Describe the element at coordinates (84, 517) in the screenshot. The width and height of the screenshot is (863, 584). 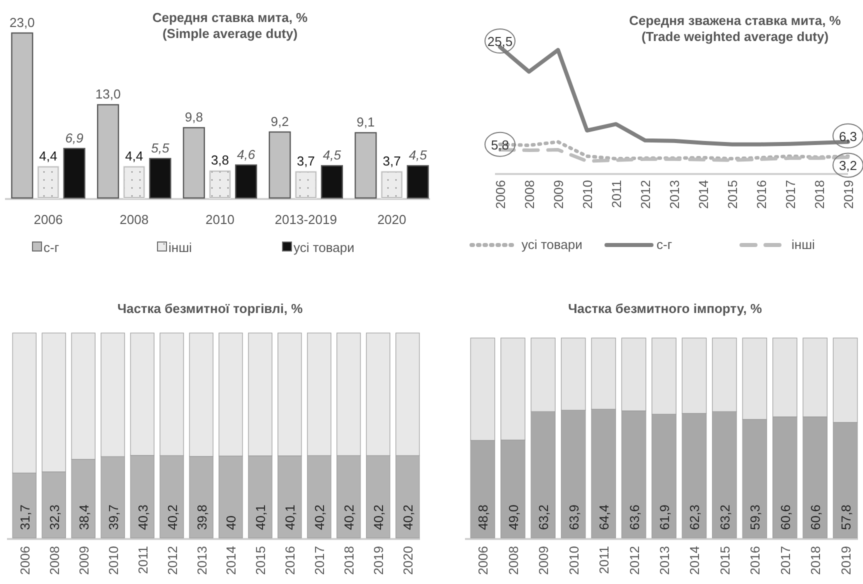
I see `data-label: 38,4` at that location.